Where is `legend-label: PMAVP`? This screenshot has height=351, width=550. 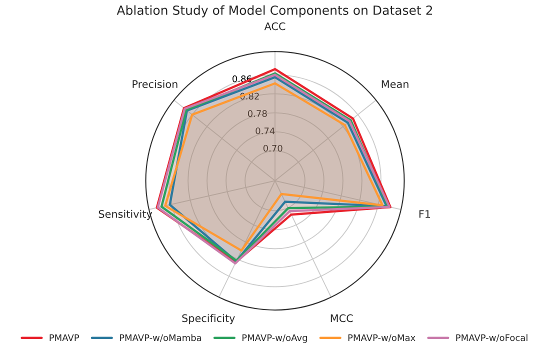
legend-label: PMAVP is located at coordinates (65, 337).